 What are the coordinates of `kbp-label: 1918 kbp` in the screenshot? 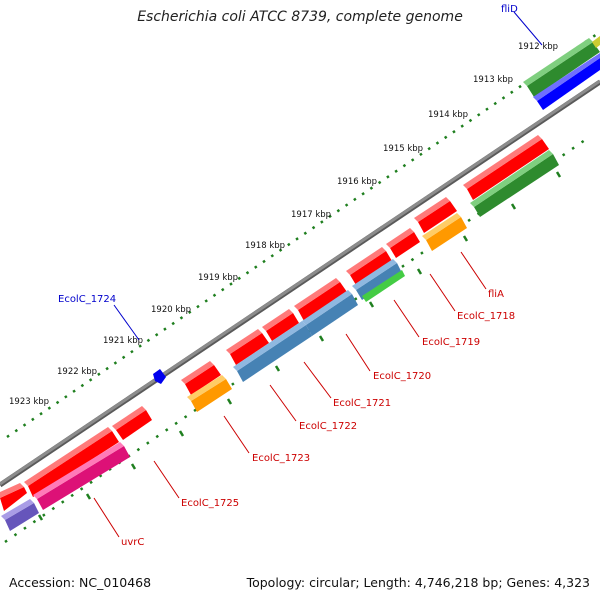 It's located at (265, 246).